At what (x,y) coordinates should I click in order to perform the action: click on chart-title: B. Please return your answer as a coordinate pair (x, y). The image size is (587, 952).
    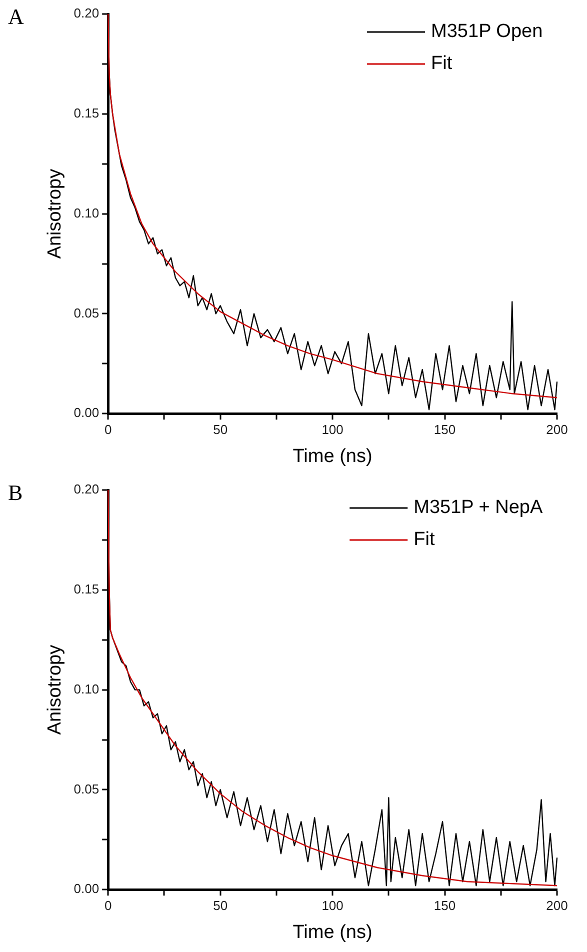
    Looking at the image, I should click on (15, 492).